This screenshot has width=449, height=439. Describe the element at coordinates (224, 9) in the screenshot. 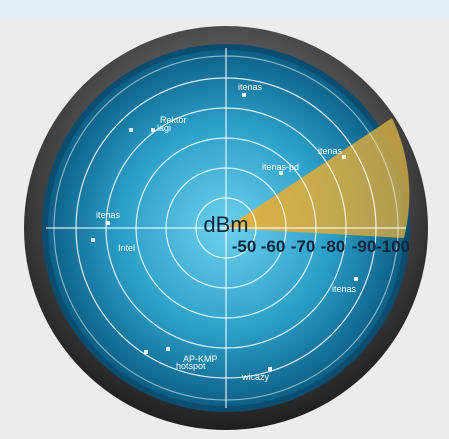

I see `top-strip` at that location.